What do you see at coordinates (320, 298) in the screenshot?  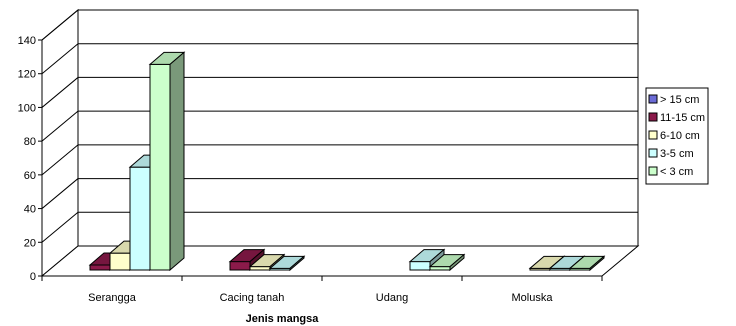 I see `x-category-labels: Serangga Cacing tanah Udang Moluska` at bounding box center [320, 298].